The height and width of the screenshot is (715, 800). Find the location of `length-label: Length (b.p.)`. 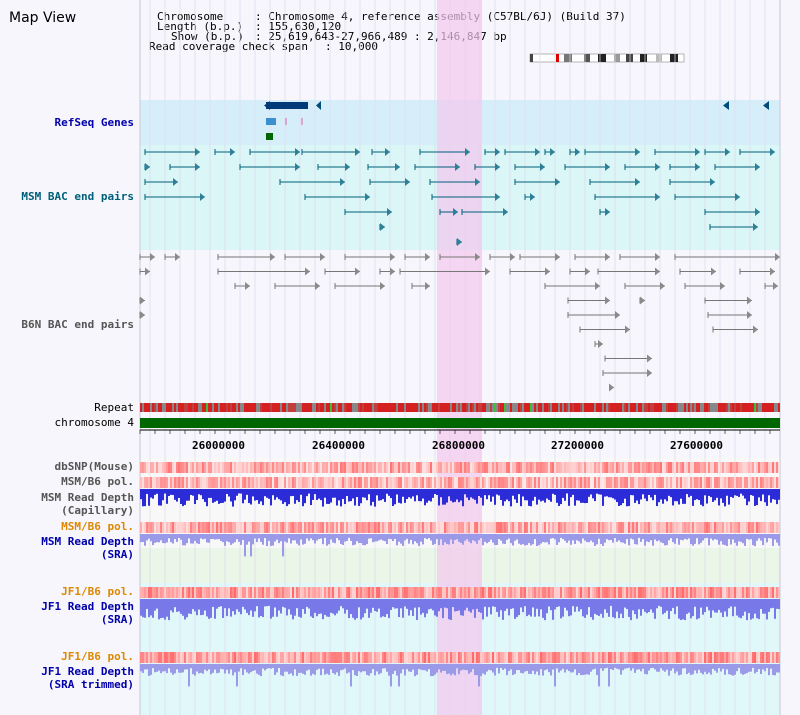

length-label: Length (b.p.) is located at coordinates (200, 26).